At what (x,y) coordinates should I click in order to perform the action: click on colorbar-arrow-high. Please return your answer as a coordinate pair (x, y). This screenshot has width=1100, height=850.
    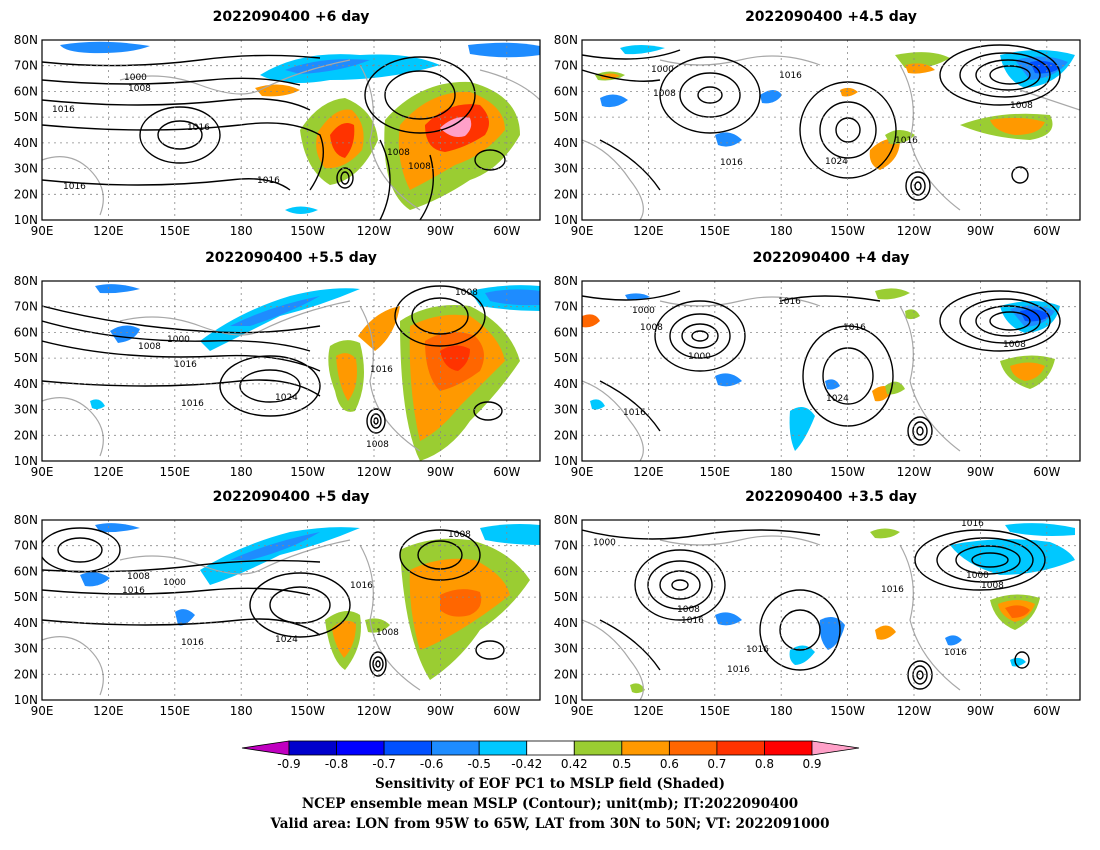
    Looking at the image, I should click on (835, 748).